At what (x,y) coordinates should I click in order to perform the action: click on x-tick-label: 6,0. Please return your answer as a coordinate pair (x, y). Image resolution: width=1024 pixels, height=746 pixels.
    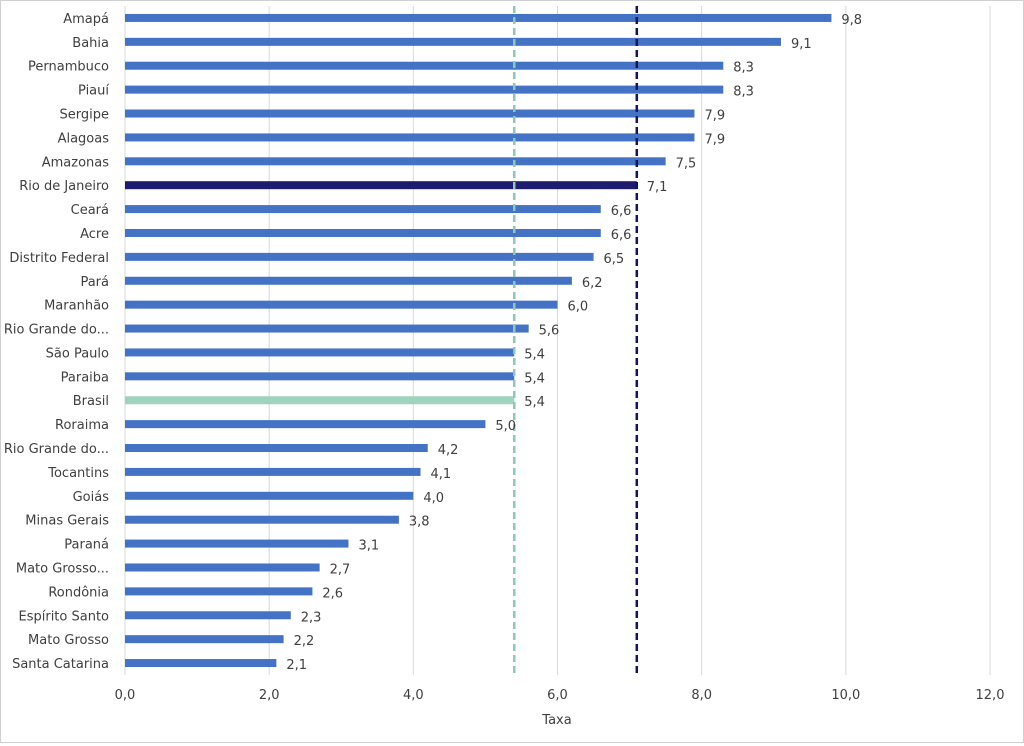
    Looking at the image, I should click on (557, 695).